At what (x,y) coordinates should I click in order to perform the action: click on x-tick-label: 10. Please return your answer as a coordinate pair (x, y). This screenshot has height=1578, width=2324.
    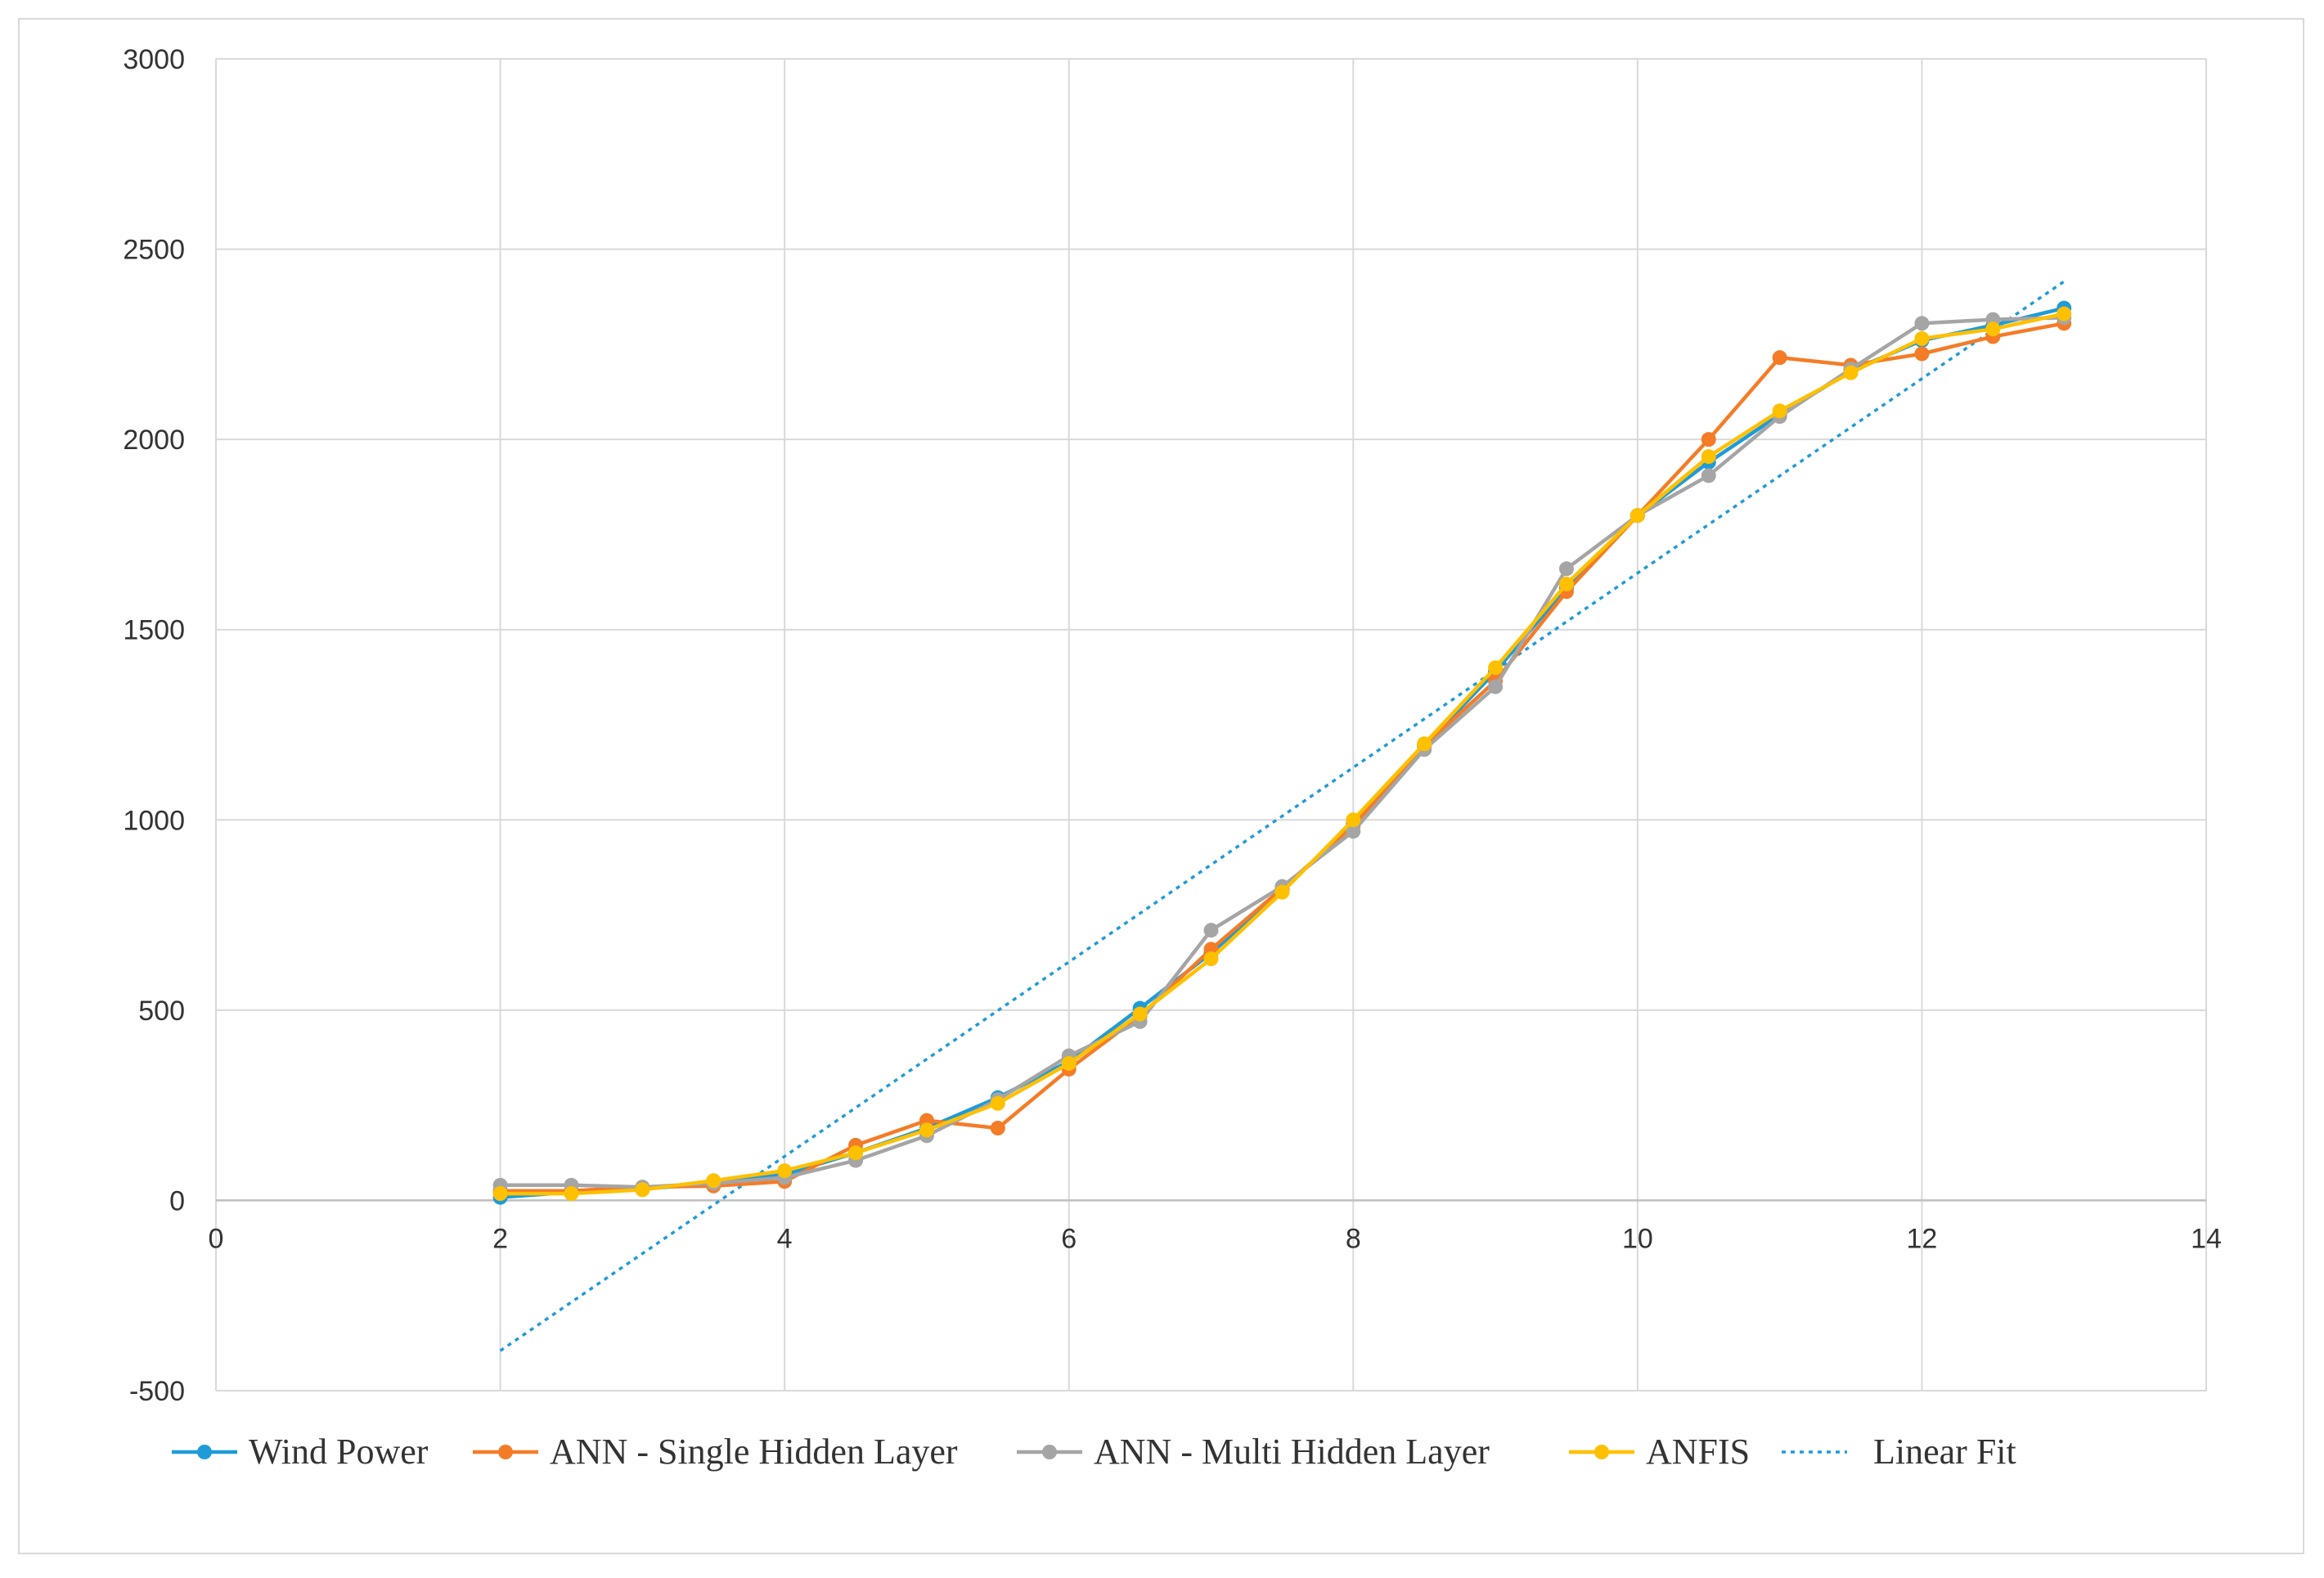
    Looking at the image, I should click on (1637, 1238).